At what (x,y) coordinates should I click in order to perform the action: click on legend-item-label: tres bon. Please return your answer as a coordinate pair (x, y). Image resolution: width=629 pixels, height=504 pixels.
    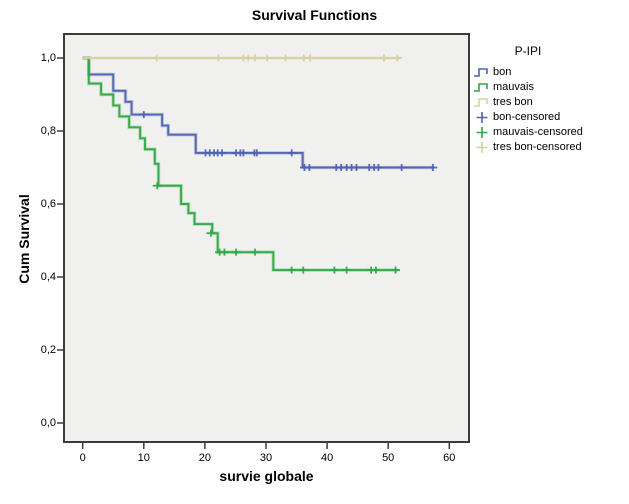
    Looking at the image, I should click on (513, 101).